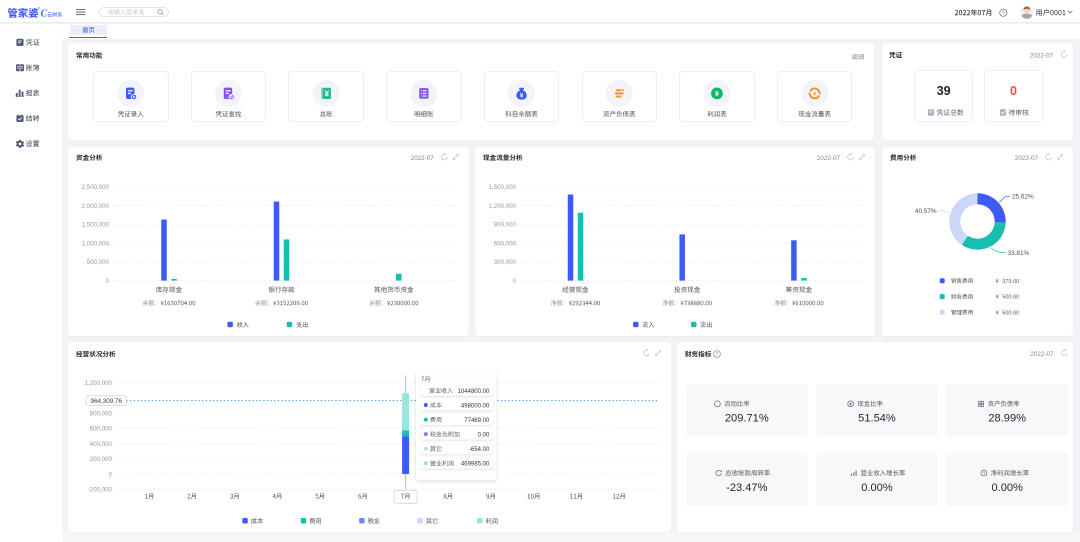 The width and height of the screenshot is (1080, 542). What do you see at coordinates (505, 262) in the screenshot?
I see `svg-text: 300,000` at bounding box center [505, 262].